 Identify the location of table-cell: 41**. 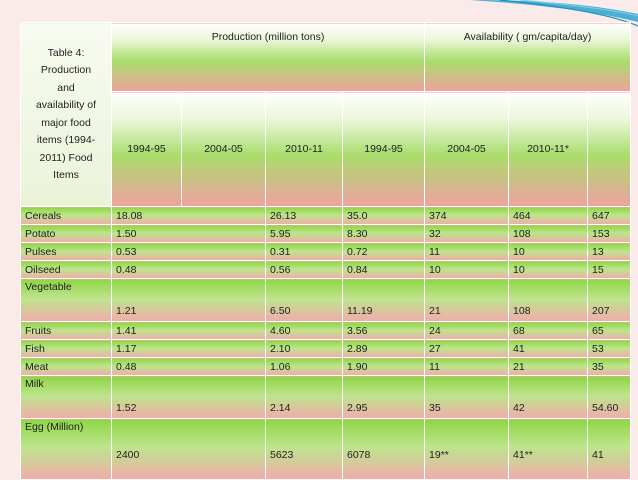
(548, 449).